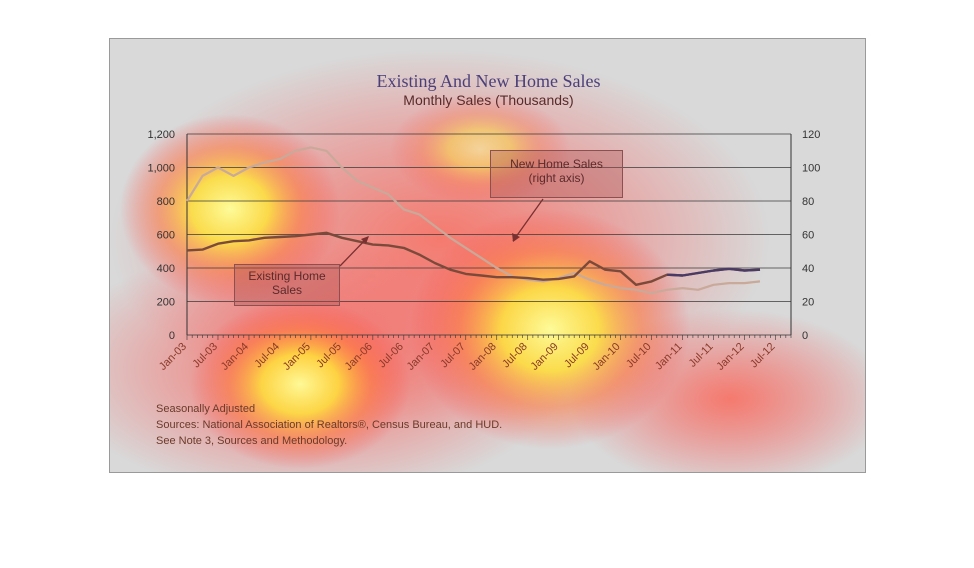 The height and width of the screenshot is (568, 974). What do you see at coordinates (235, 357) in the screenshot?
I see `x-axis-tick-label: Jan-04` at bounding box center [235, 357].